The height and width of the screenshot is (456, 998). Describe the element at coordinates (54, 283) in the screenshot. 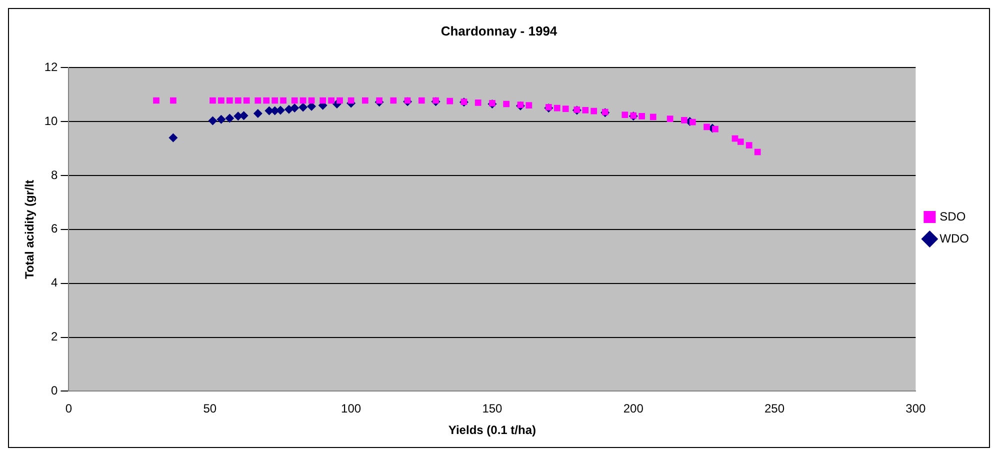

I see `y-tick-label: 4` at that location.